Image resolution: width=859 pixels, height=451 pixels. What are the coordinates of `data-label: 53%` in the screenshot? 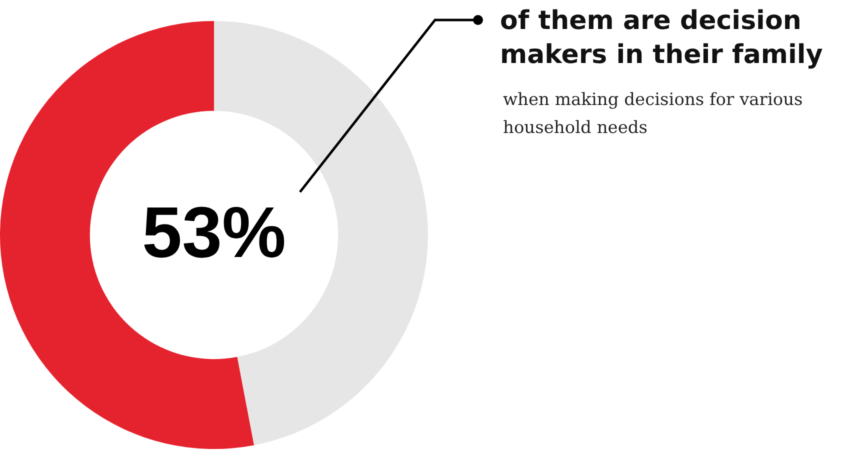 It's located at (214, 232).